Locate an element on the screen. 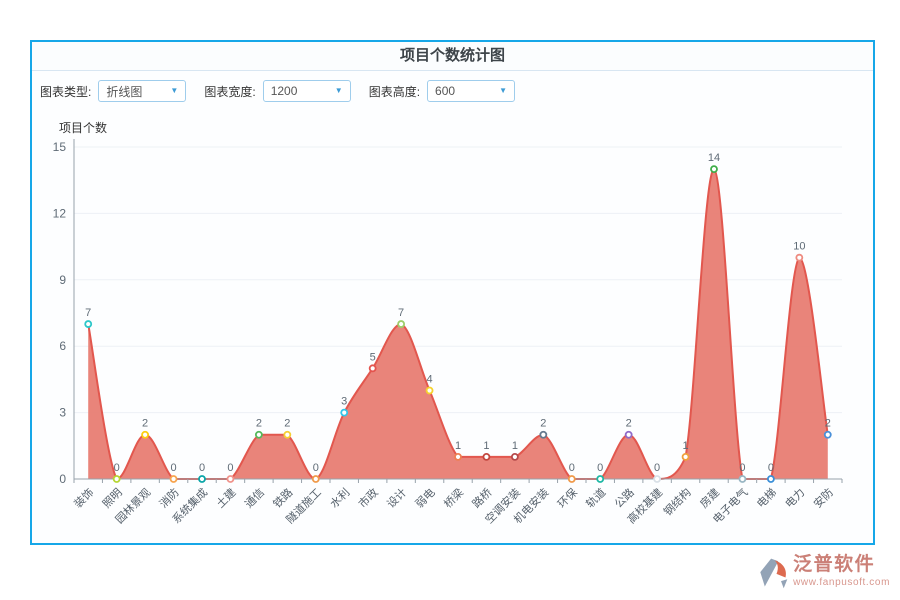 The height and width of the screenshot is (600, 900). brand-name: 泛普软件 is located at coordinates (834, 564).